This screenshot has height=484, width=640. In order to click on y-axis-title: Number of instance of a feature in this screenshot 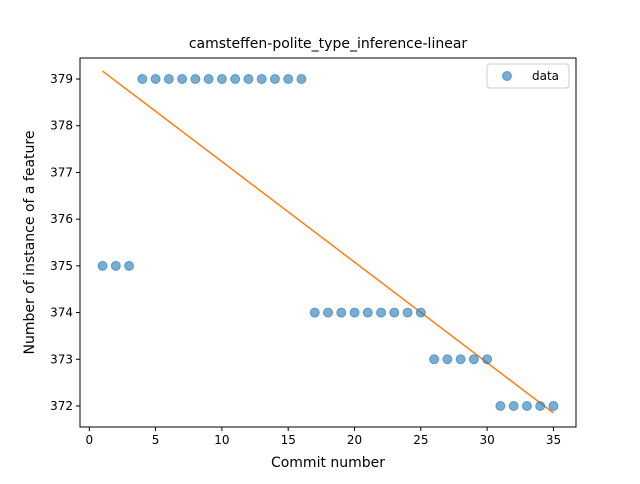, I will do `click(30, 243)`.